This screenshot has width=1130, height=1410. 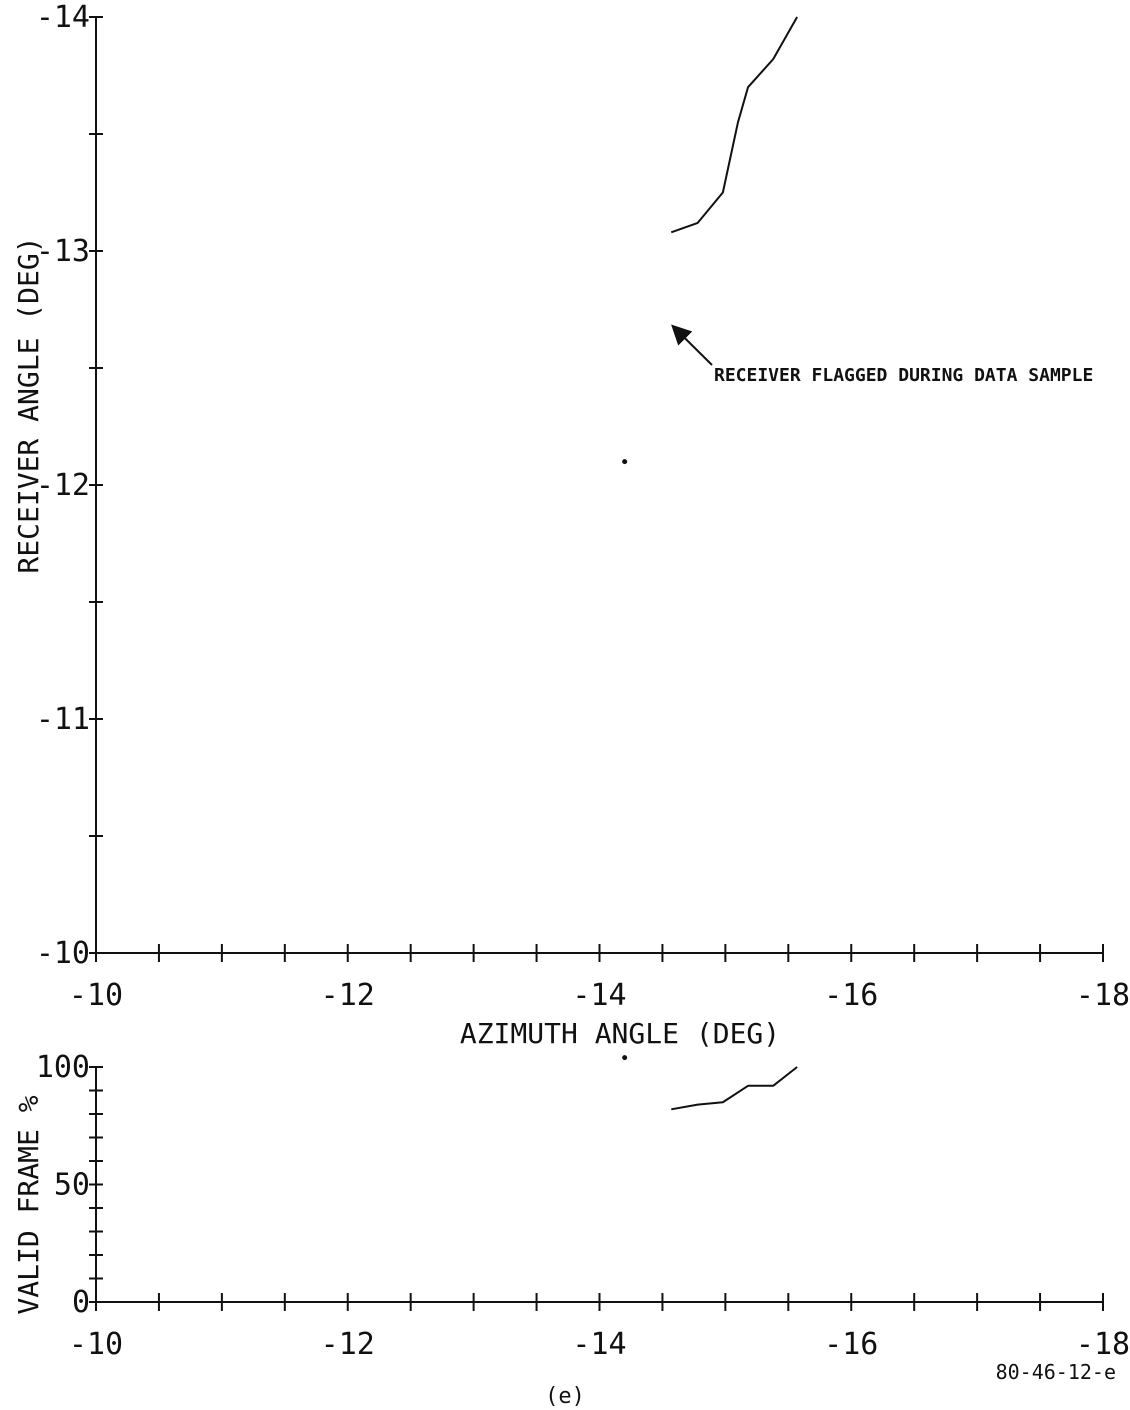 What do you see at coordinates (1103, 995) in the screenshot?
I see `main-x-tick-label: -18` at bounding box center [1103, 995].